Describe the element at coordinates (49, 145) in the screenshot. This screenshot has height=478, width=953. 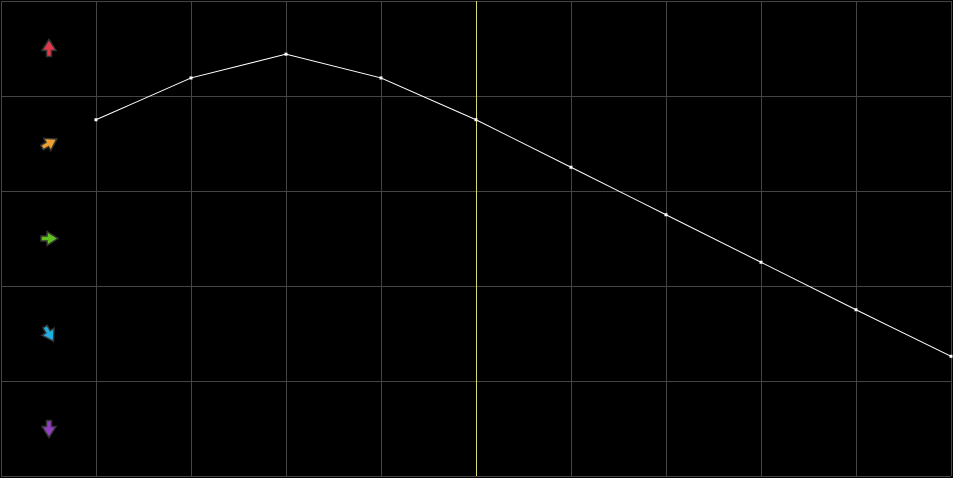
I see `arrow-up-right-icon` at that location.